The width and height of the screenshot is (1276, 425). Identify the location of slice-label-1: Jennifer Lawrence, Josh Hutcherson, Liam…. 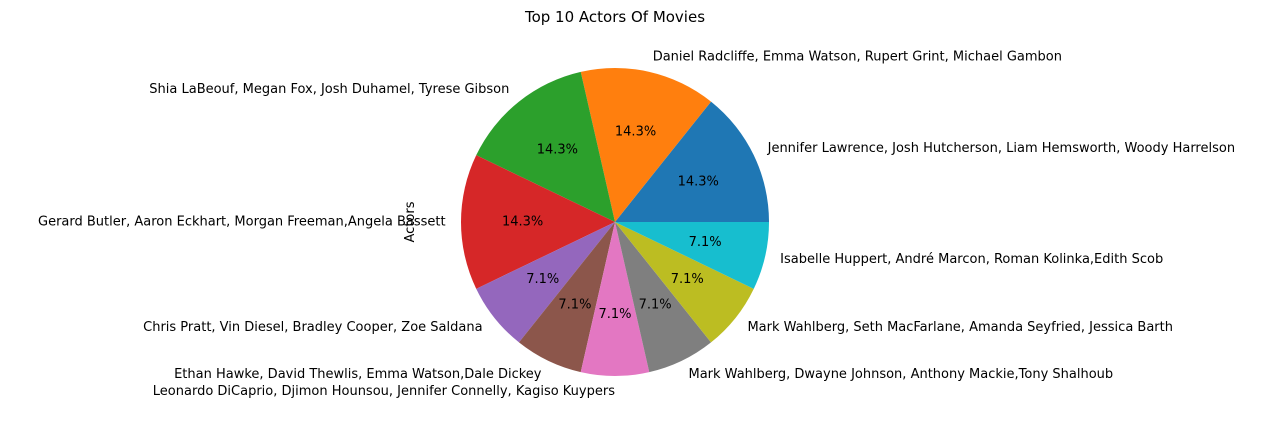
(1001, 148).